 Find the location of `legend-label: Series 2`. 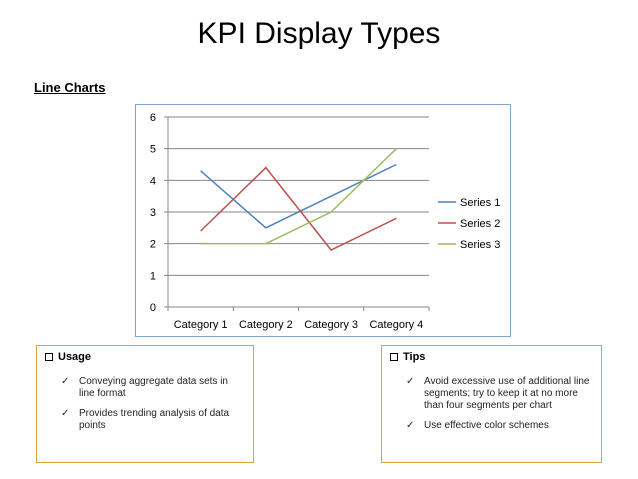

legend-label: Series 2 is located at coordinates (480, 224).